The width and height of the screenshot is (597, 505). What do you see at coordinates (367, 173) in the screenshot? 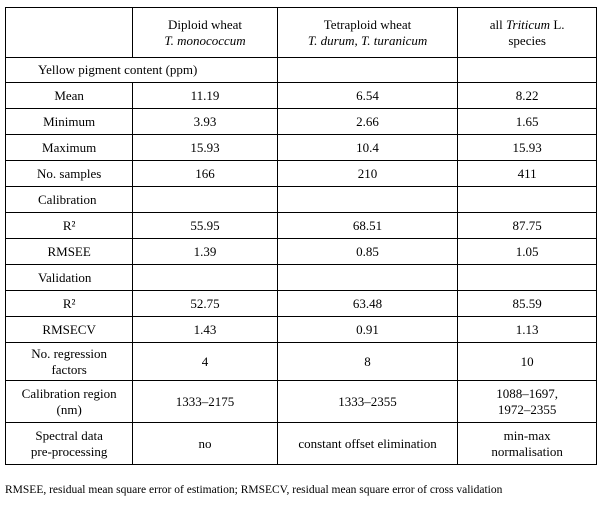
I see `cell-tetraploid: 210` at bounding box center [367, 173].